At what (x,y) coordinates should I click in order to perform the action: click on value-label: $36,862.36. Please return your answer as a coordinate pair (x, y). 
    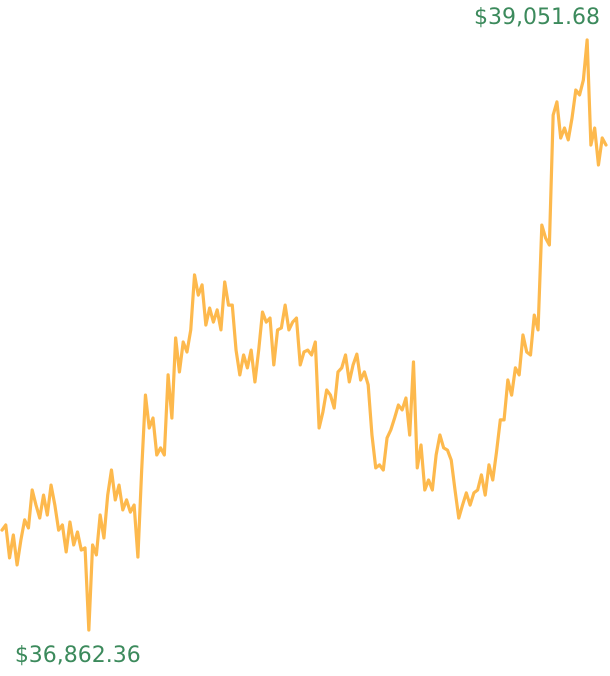
    Looking at the image, I should click on (78, 655).